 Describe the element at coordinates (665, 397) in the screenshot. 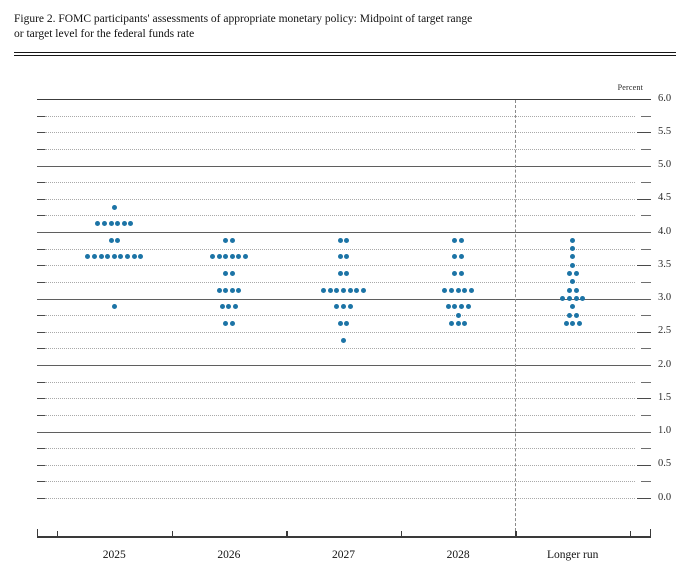

I see `y-tick-label: 1.5` at that location.